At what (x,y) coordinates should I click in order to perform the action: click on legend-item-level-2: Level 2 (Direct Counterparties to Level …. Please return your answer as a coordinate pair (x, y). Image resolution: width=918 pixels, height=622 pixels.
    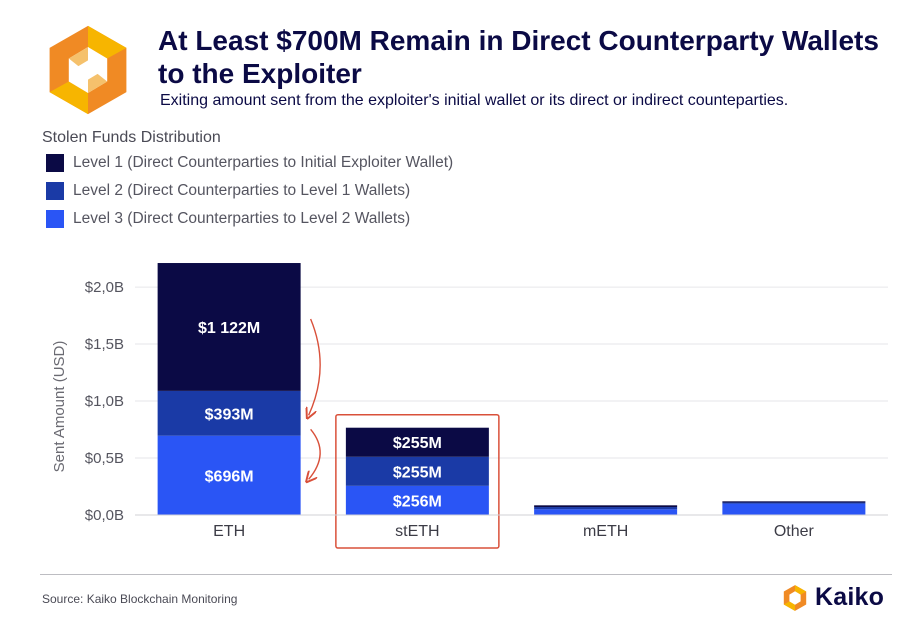
    Looking at the image, I should click on (228, 191).